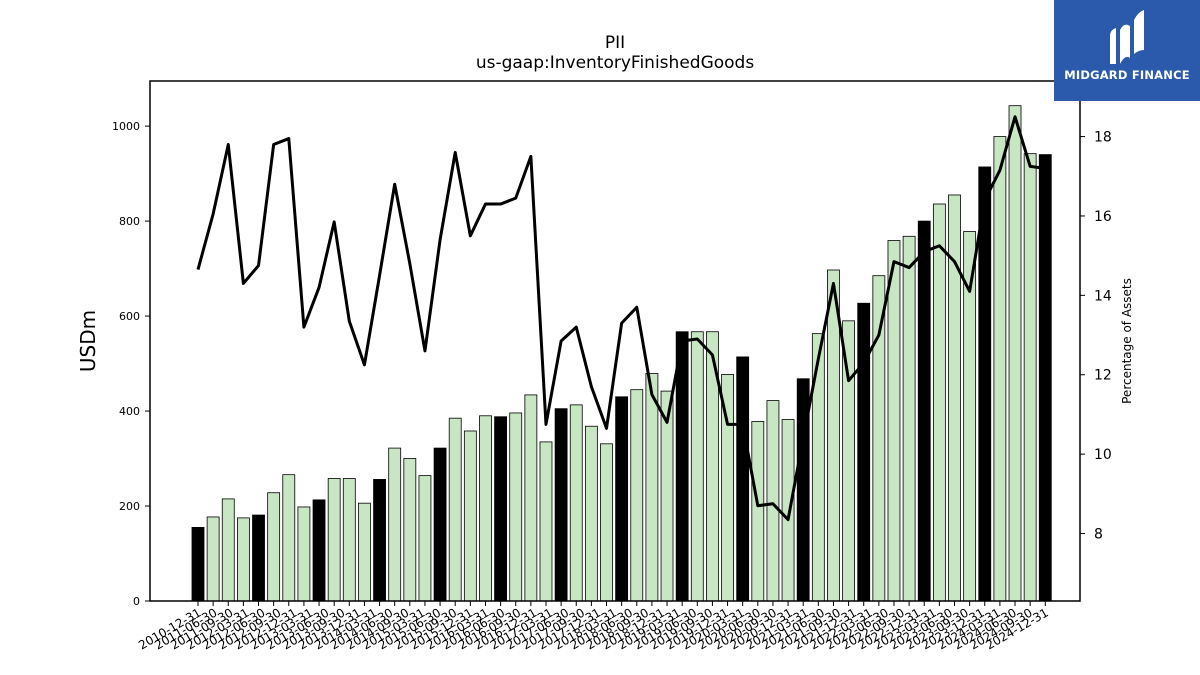  What do you see at coordinates (129, 411) in the screenshot?
I see `y-left-tick-label: 400` at bounding box center [129, 411].